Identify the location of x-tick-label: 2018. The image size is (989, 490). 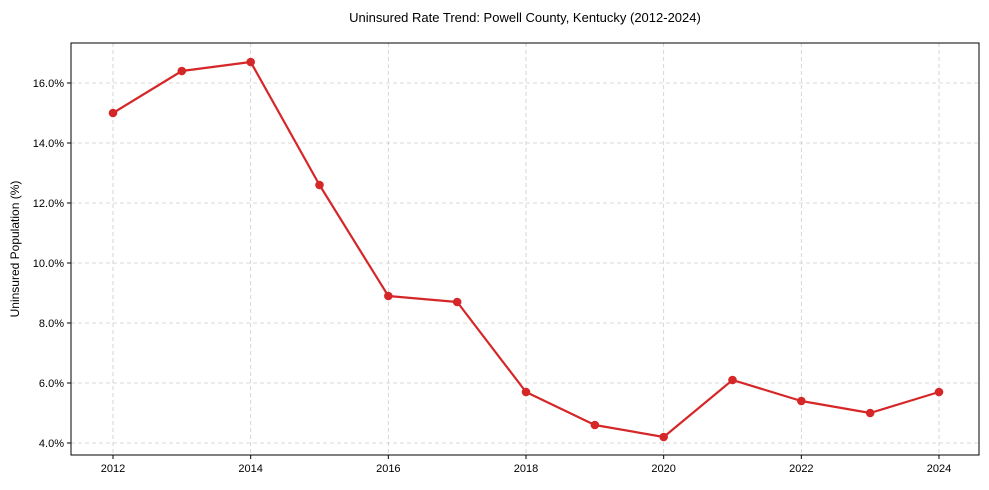
(526, 469).